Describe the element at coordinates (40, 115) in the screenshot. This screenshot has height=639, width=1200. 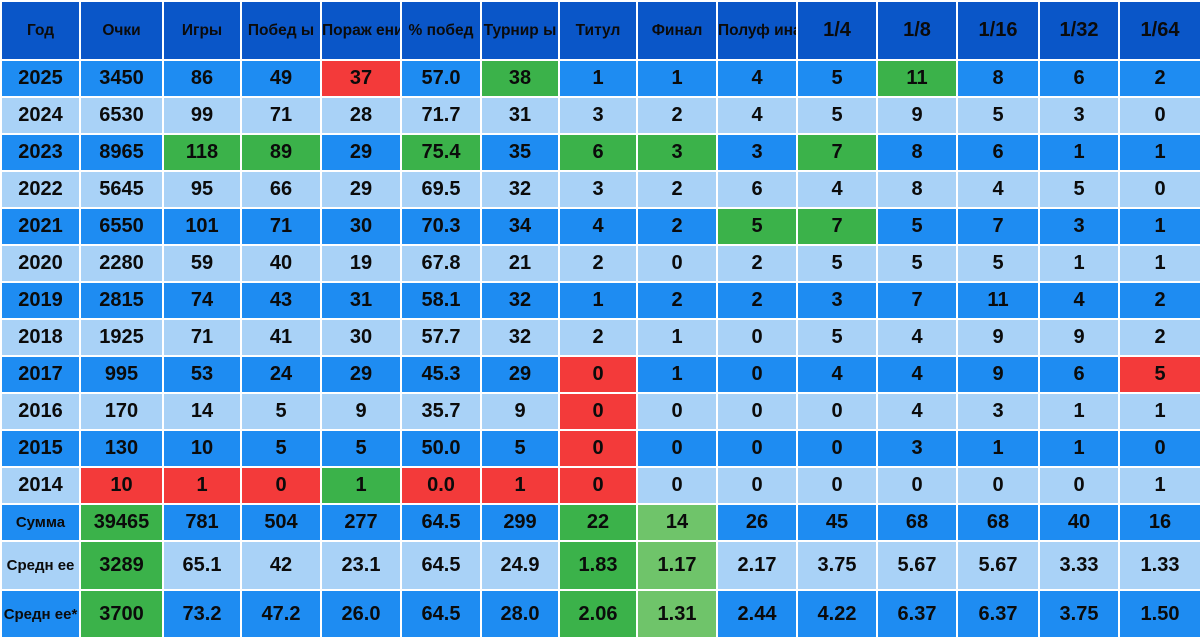
I see `year-cell: 2024` at that location.